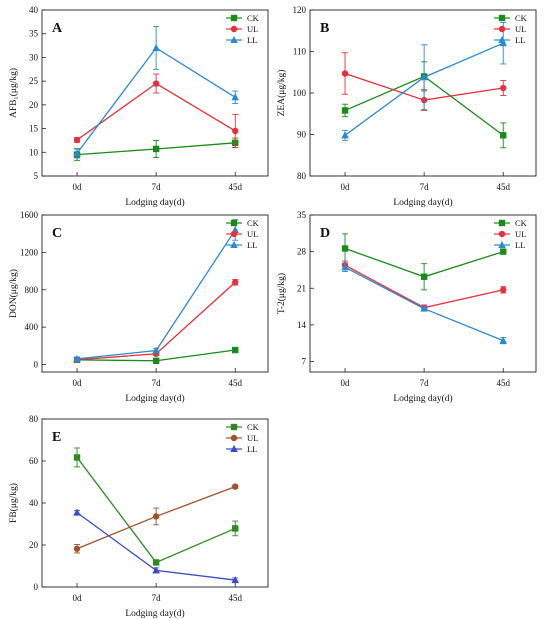  I want to click on y-tick-label: 14, so click(302, 325).